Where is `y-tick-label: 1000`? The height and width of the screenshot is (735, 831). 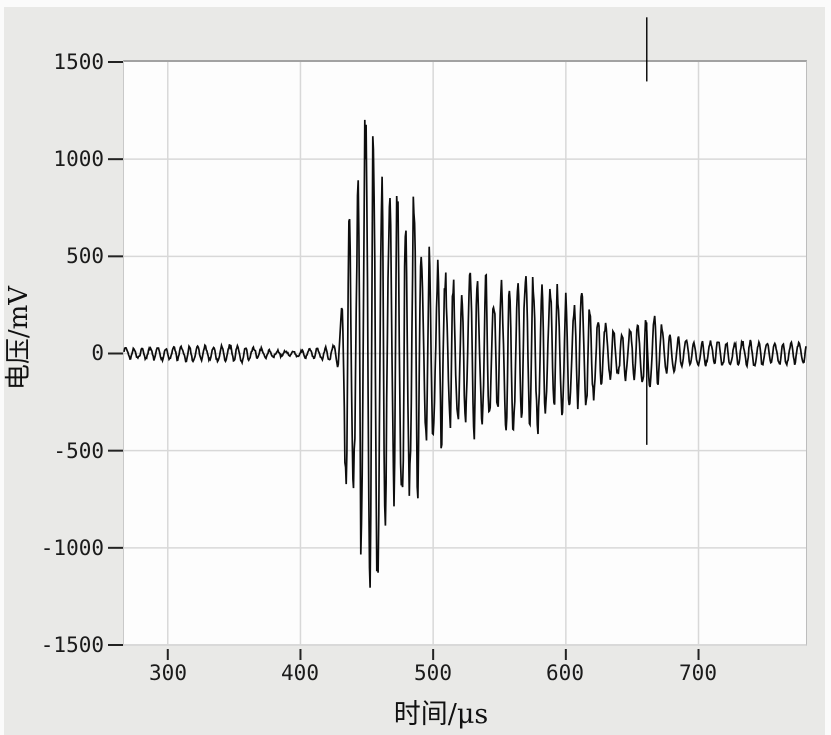 y-tick-label: 1000 is located at coordinates (78, 159).